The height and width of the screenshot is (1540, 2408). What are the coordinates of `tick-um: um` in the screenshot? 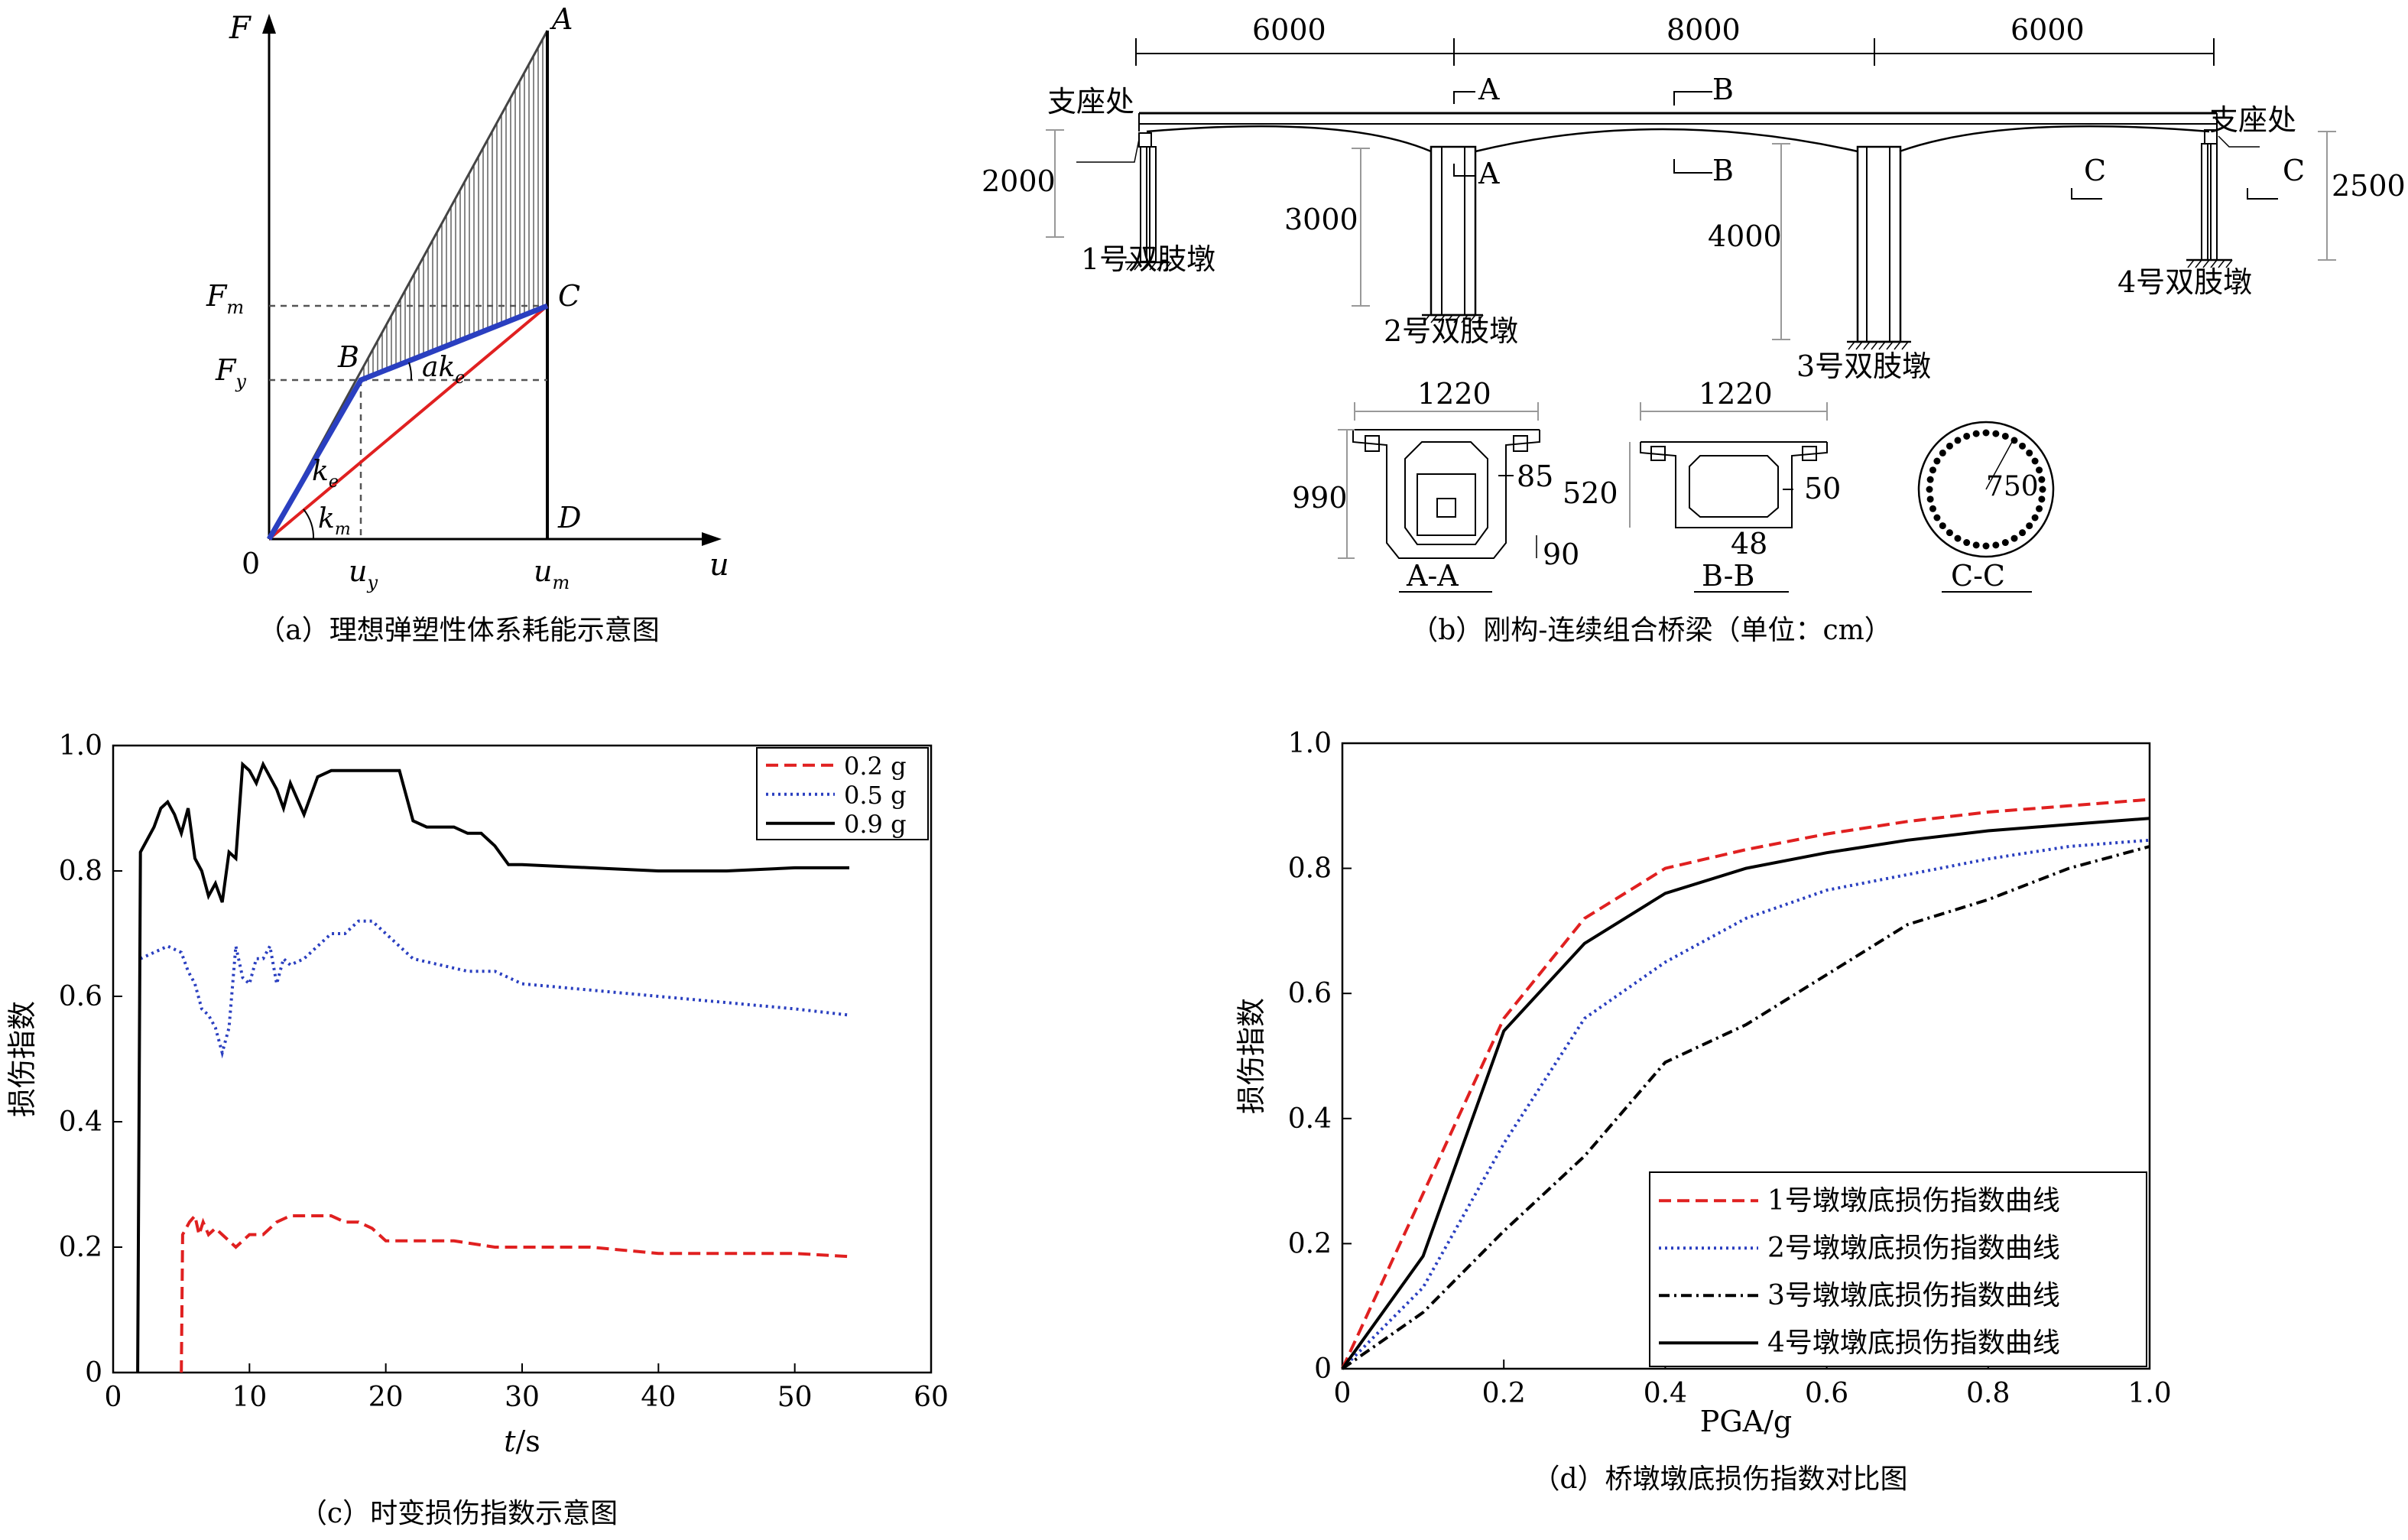 It's located at (552, 573).